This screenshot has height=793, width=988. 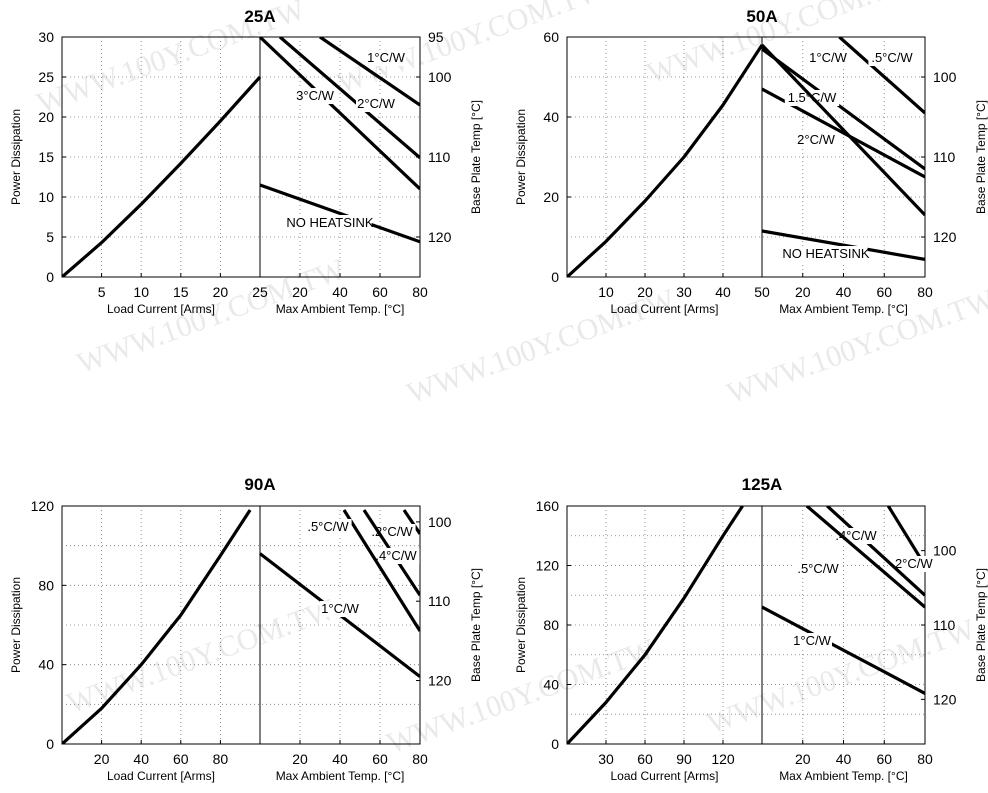 What do you see at coordinates (551, 625) in the screenshot?
I see `y-tick-label: 80` at bounding box center [551, 625].